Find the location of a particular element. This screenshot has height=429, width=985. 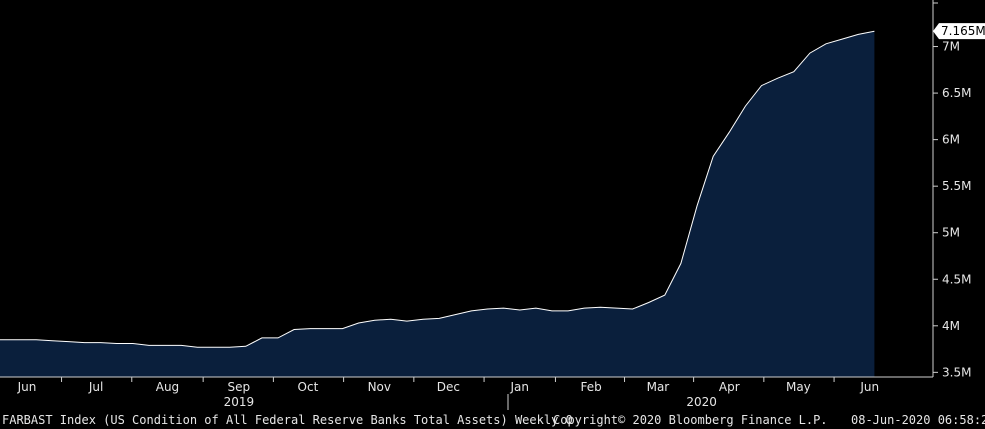

x-tick-label: Mar is located at coordinates (658, 387).